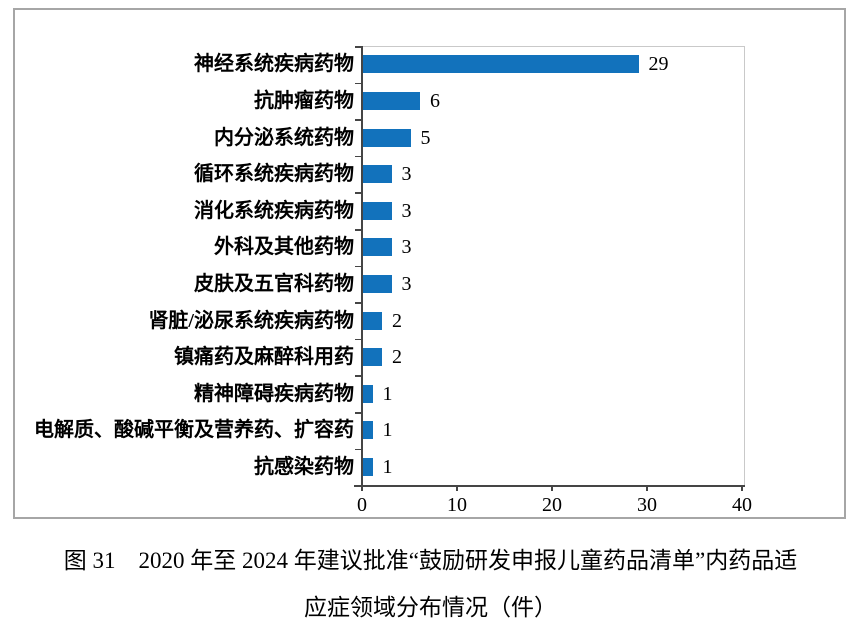 Image resolution: width=861 pixels, height=630 pixels. What do you see at coordinates (362, 505) in the screenshot?
I see `x-axis-tick-label: 0` at bounding box center [362, 505].